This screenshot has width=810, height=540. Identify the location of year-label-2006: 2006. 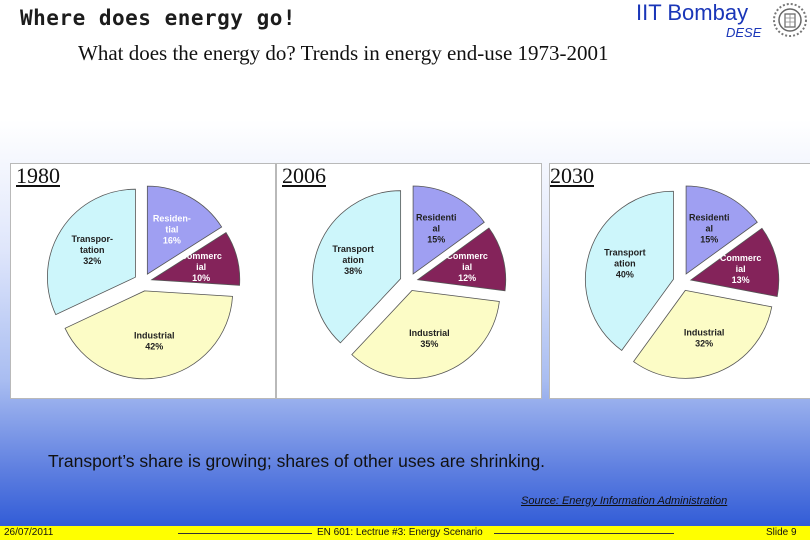
(304, 175).